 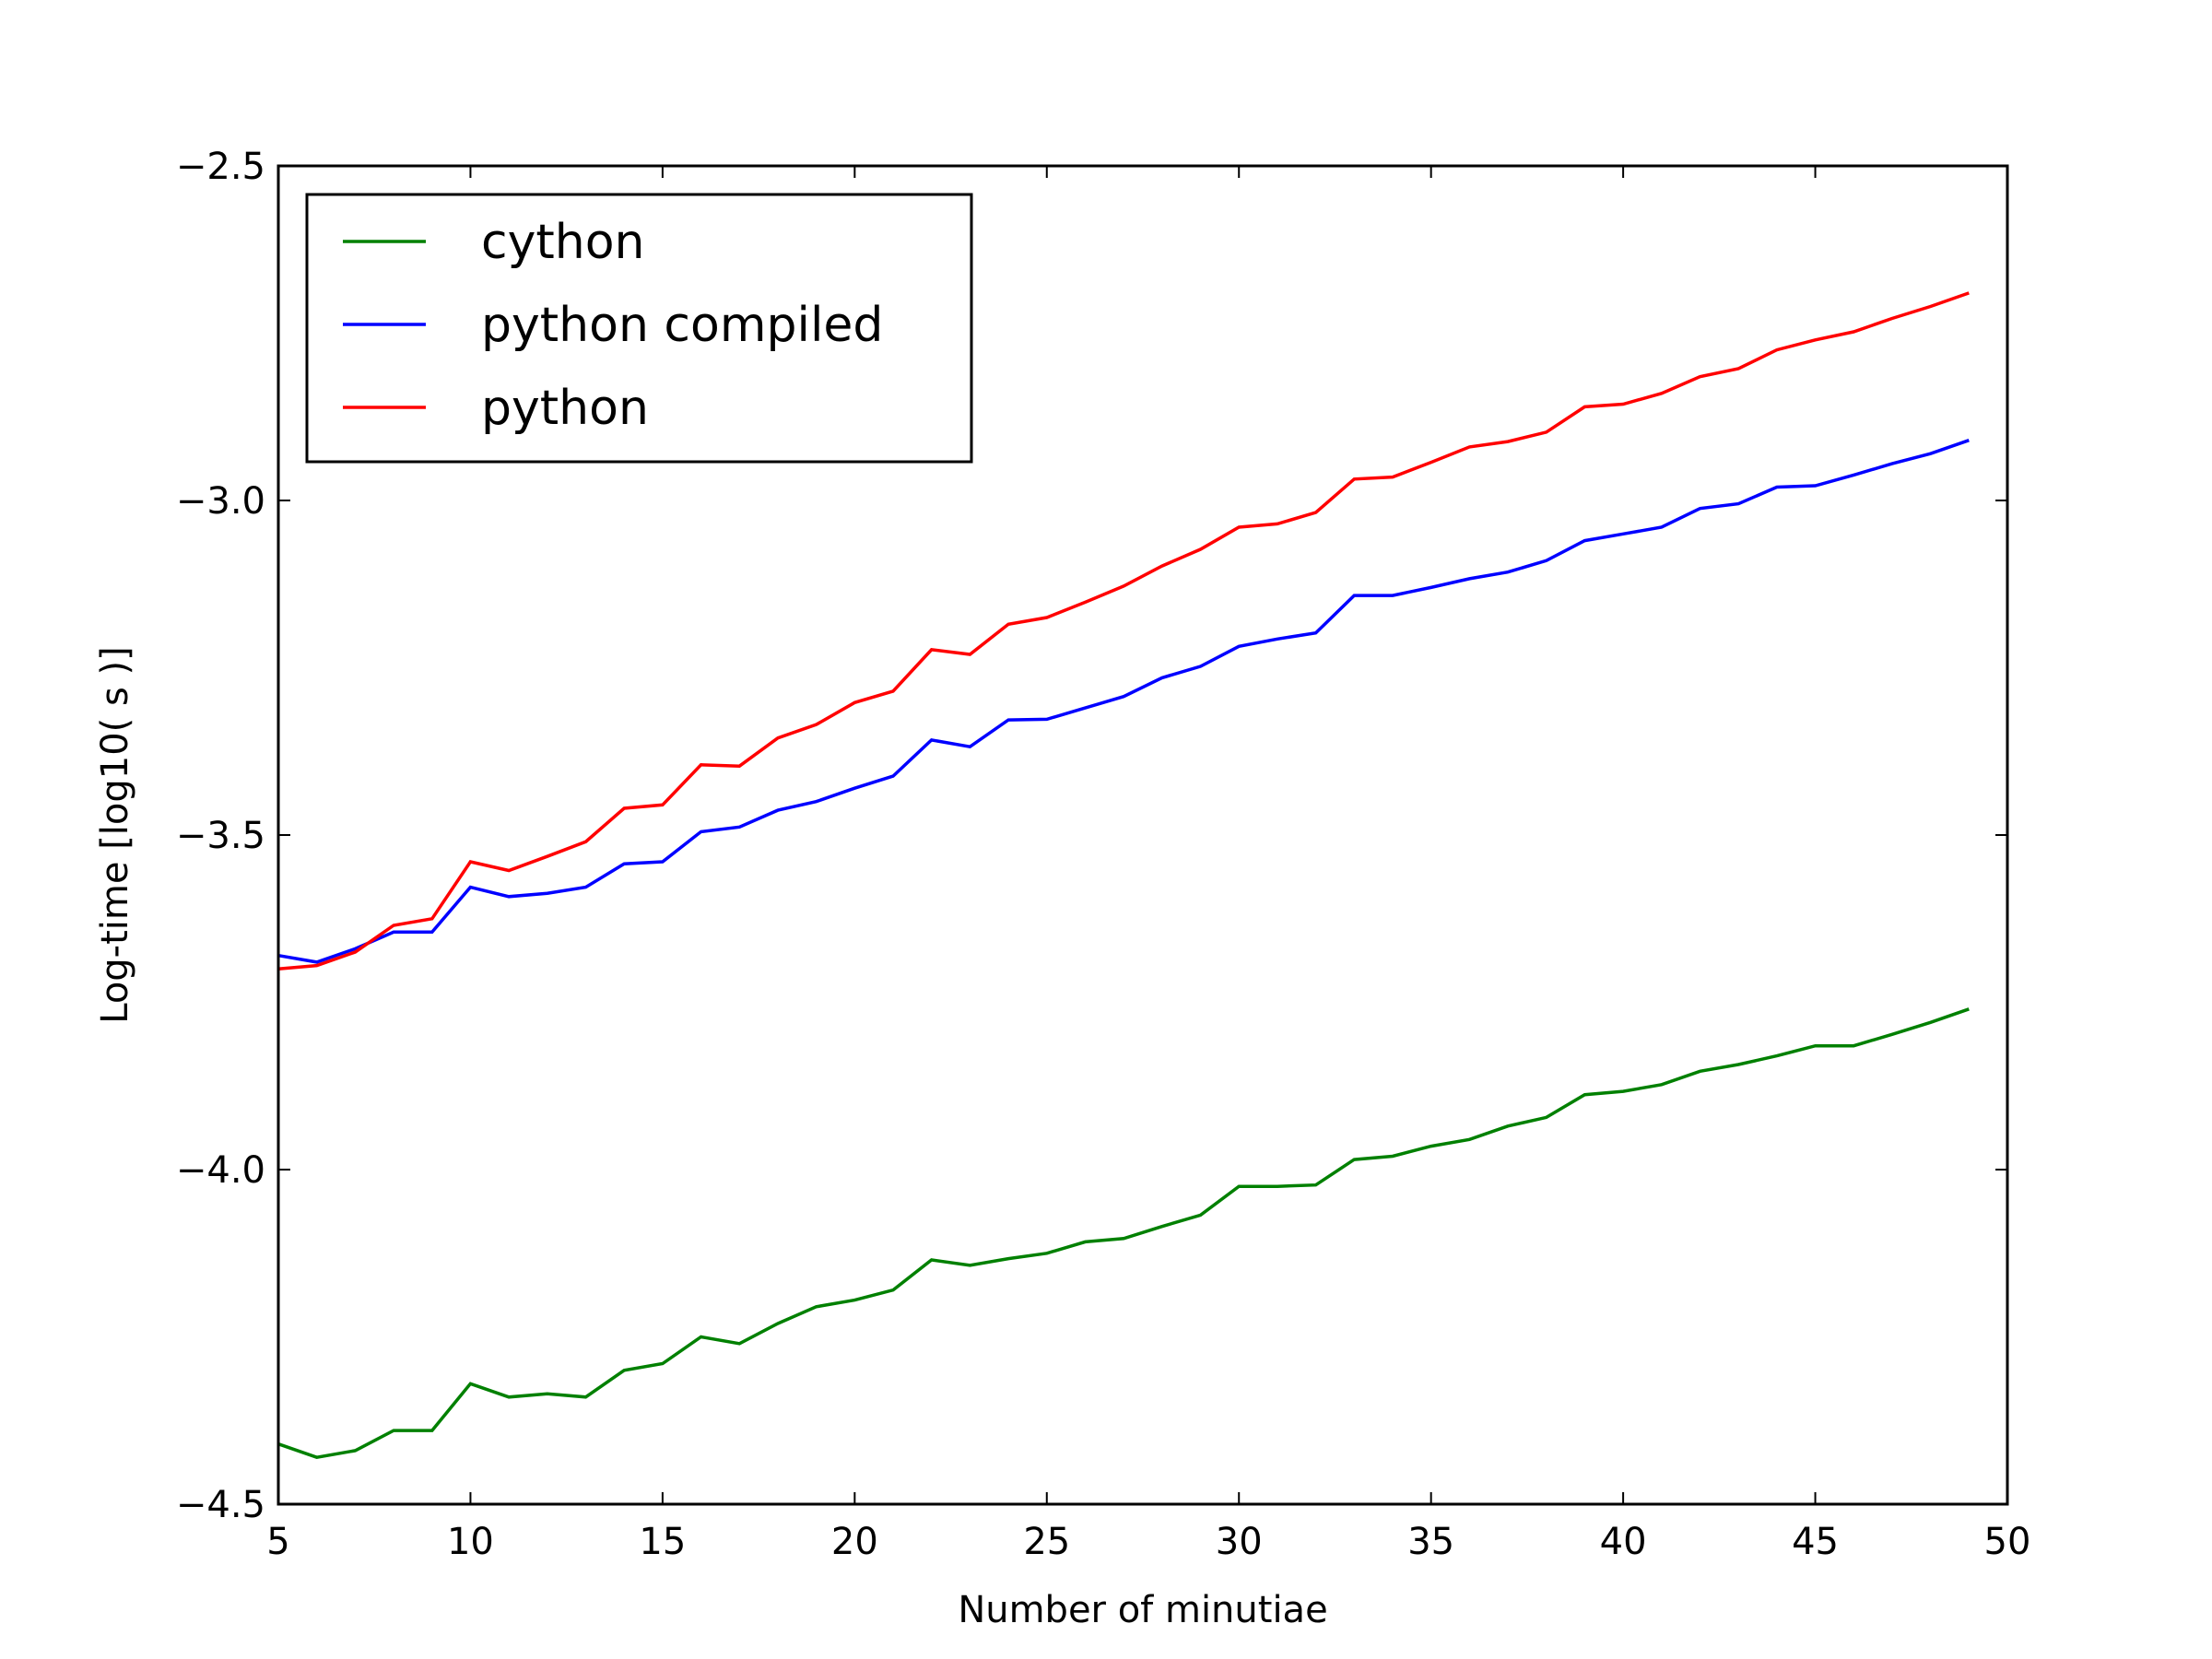 I want to click on x-tick-label: 35, so click(x=1430, y=1542).